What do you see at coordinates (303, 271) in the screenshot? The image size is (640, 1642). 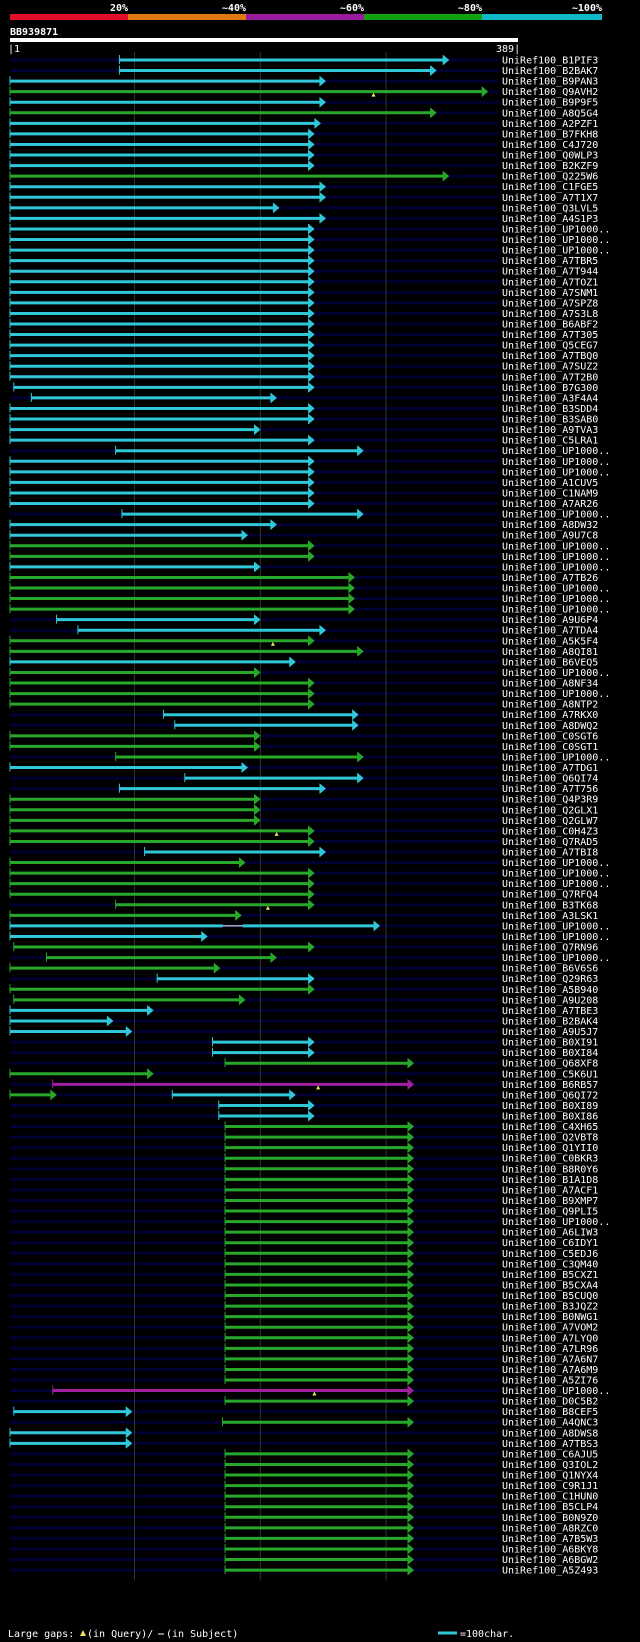 I see `hit-row: UniRef100_A7T944` at bounding box center [303, 271].